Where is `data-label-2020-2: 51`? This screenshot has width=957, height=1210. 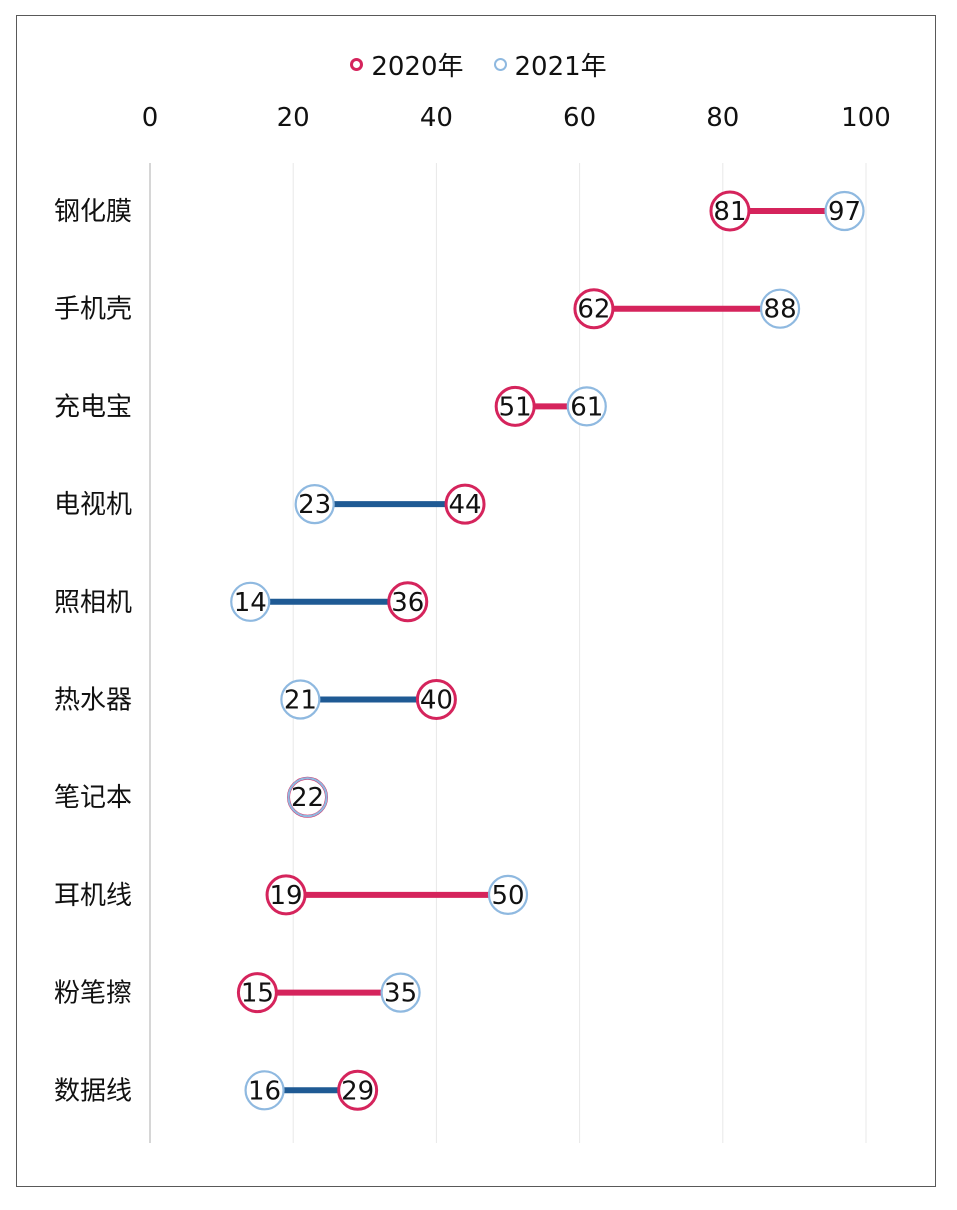
data-label-2020-2: 51 is located at coordinates (515, 407).